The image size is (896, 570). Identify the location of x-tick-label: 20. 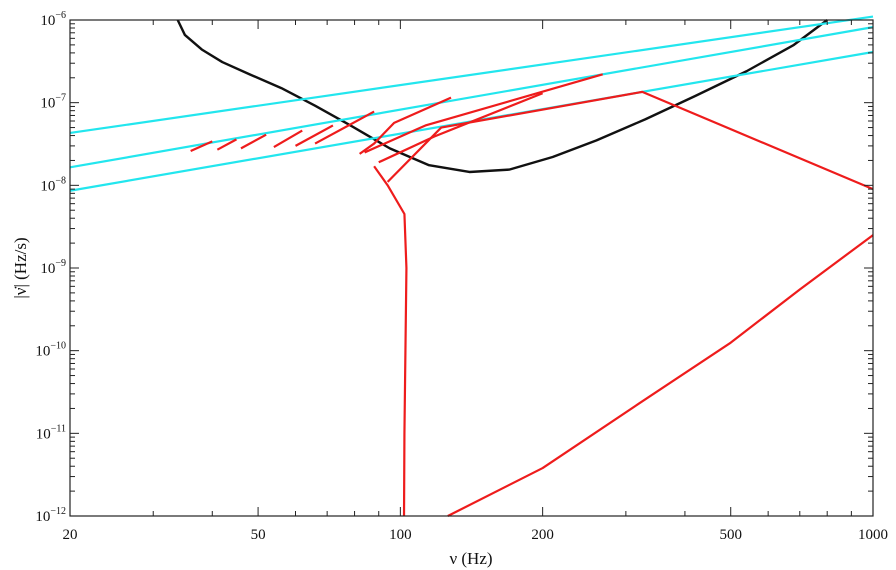
(70, 535).